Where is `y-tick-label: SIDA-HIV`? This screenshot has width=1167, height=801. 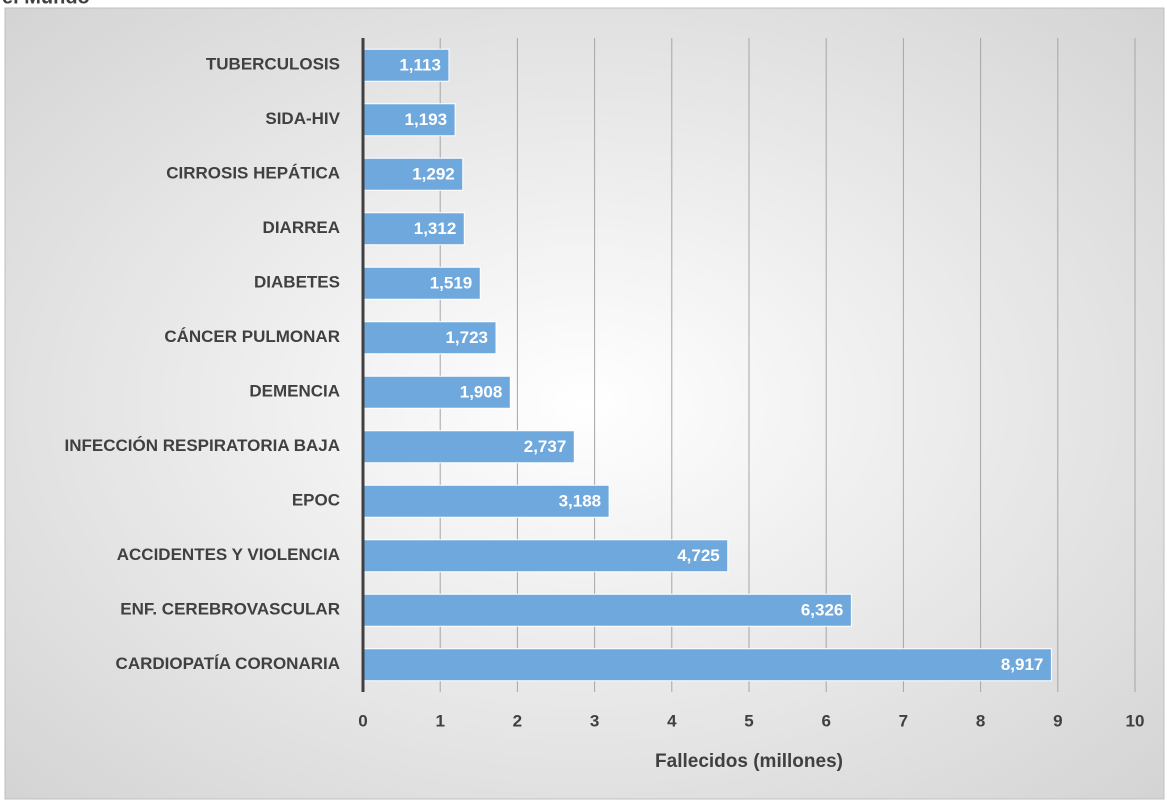 y-tick-label: SIDA-HIV is located at coordinates (302, 118).